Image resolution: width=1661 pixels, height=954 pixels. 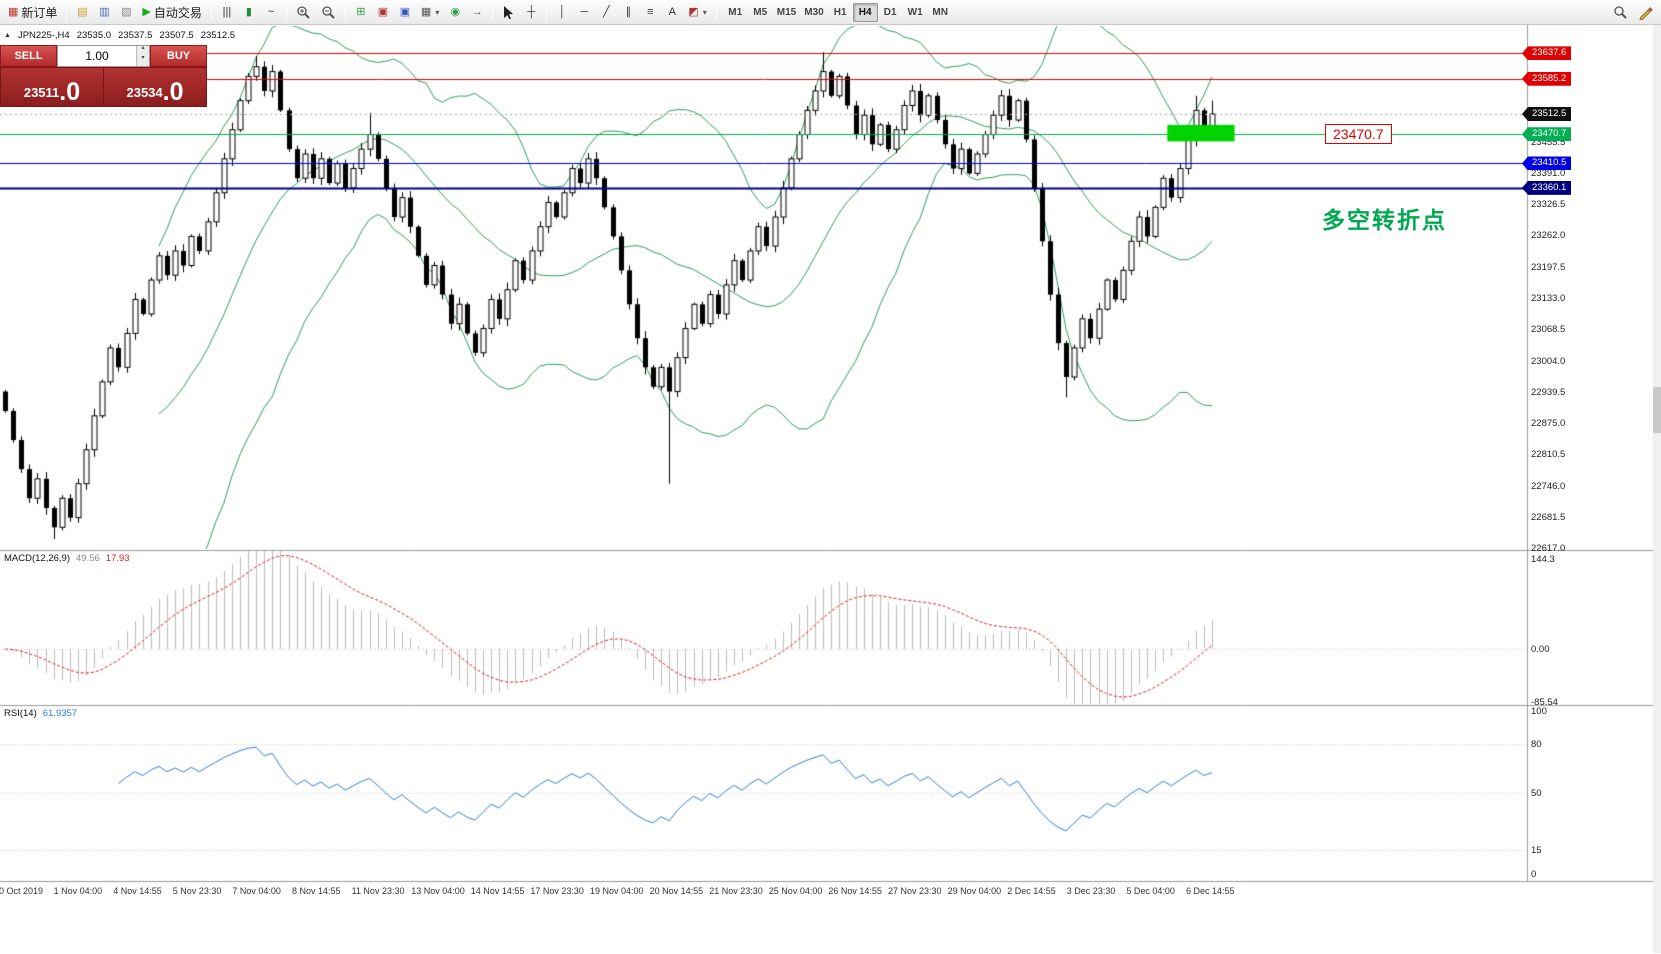 I want to click on chart-shift-button: →, so click(x=477, y=12).